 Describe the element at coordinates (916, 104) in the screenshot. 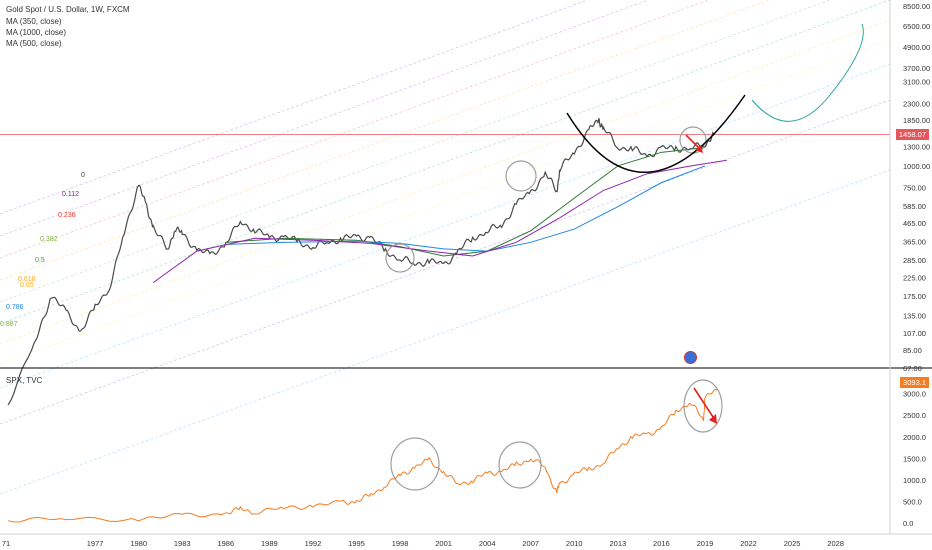

I see `gold-y-tick-label: 2300.00` at that location.